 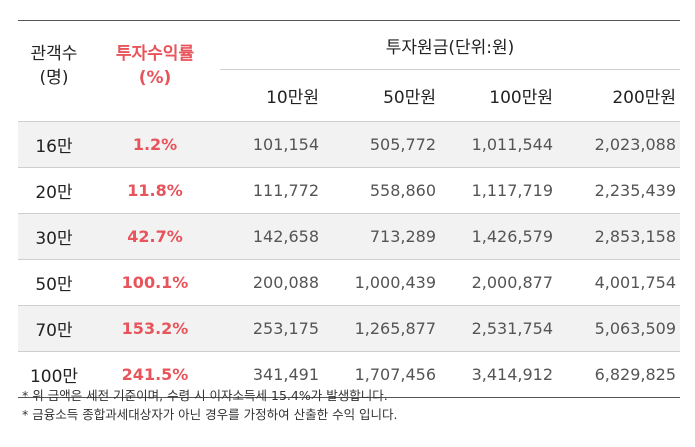 What do you see at coordinates (619, 236) in the screenshot?
I see `amount-cell: 2,853,158` at bounding box center [619, 236].